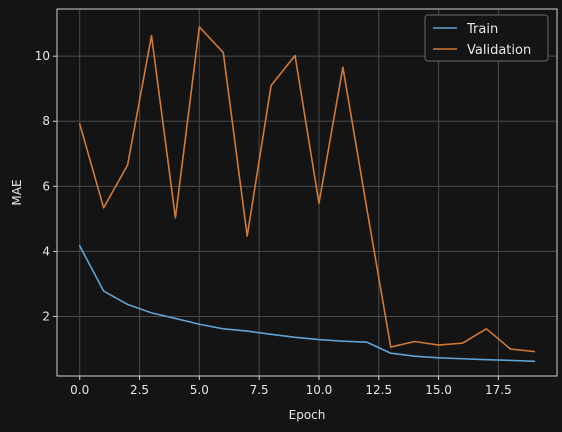  I want to click on x-tick-label: 0.0, so click(79, 390).